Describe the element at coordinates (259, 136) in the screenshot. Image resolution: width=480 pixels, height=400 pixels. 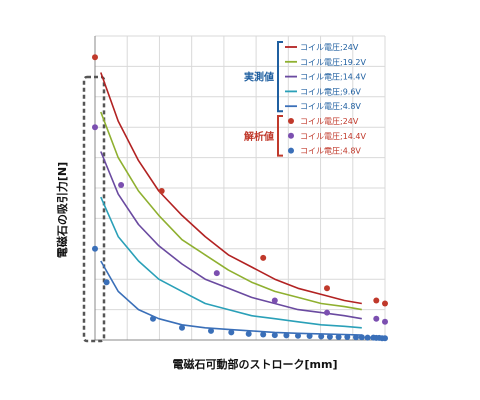
I see `legend-group-label: 解析値` at that location.